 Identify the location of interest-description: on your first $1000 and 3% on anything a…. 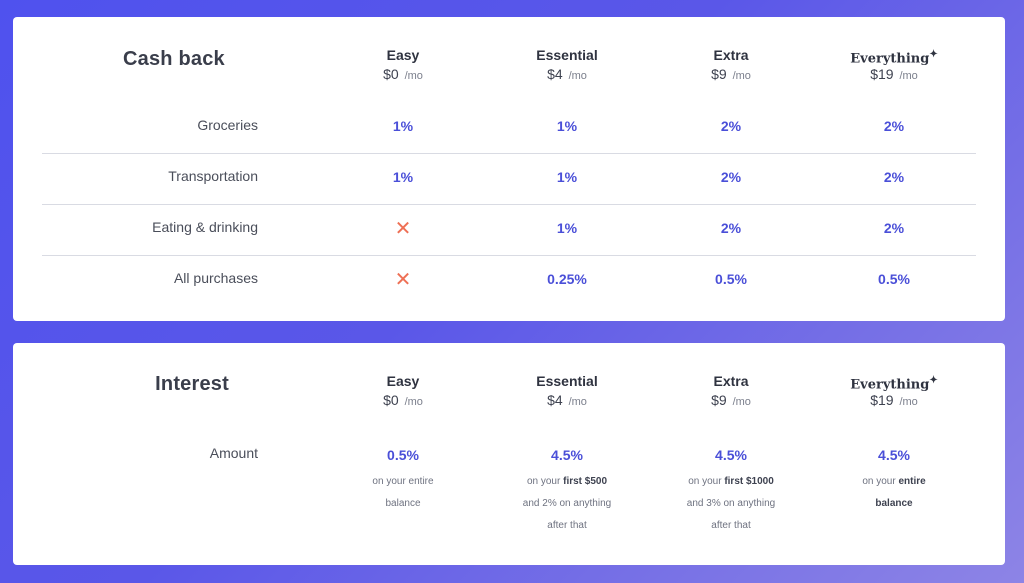
(731, 503).